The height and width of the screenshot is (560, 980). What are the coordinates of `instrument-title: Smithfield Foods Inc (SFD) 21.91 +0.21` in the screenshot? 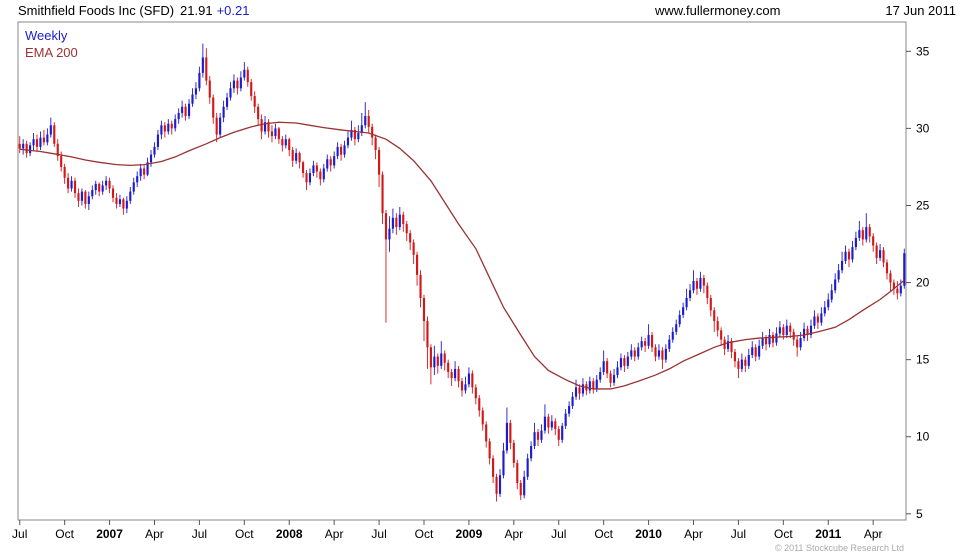 It's located at (134, 10).